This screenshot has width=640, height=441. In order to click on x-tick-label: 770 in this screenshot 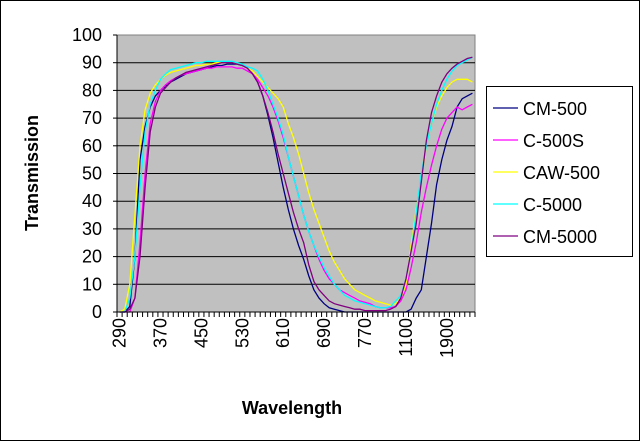, I will do `click(365, 333)`.